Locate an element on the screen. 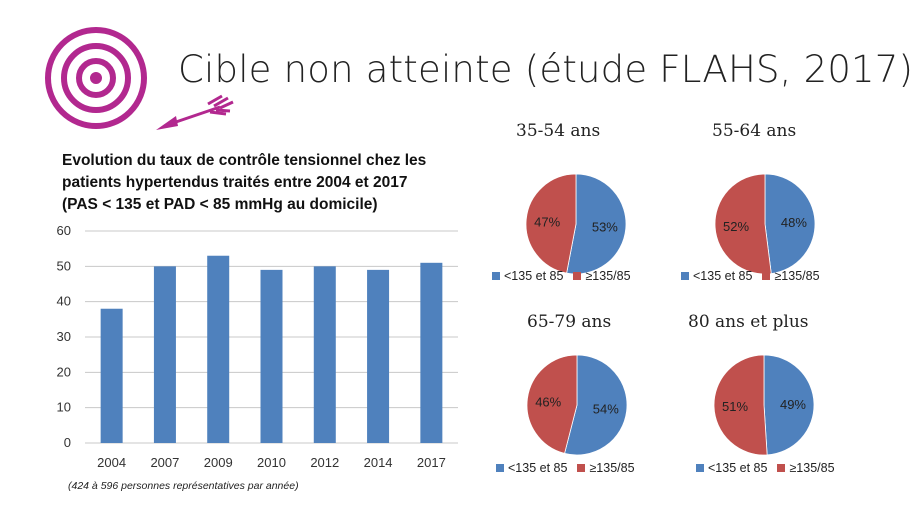  y-tick-label: 30 is located at coordinates (64, 336).